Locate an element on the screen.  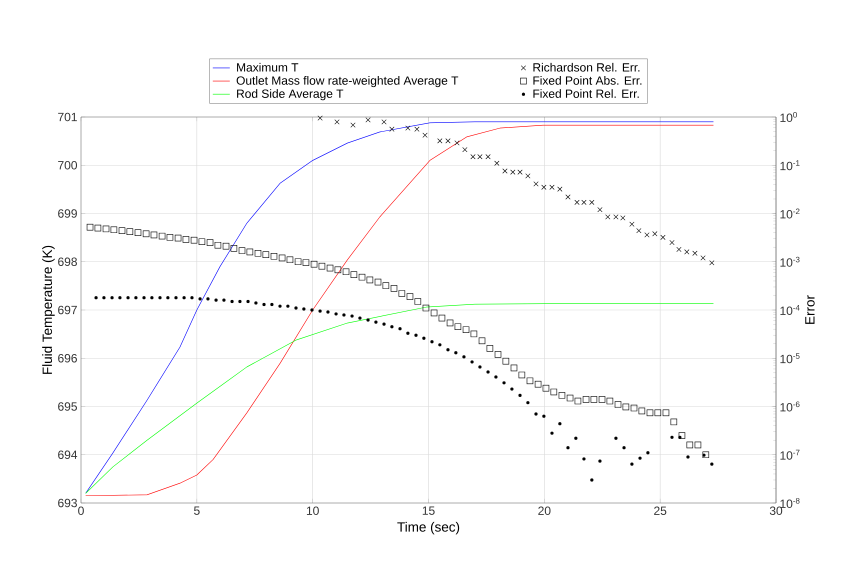
y-tick-label: 695 is located at coordinates (67, 406).